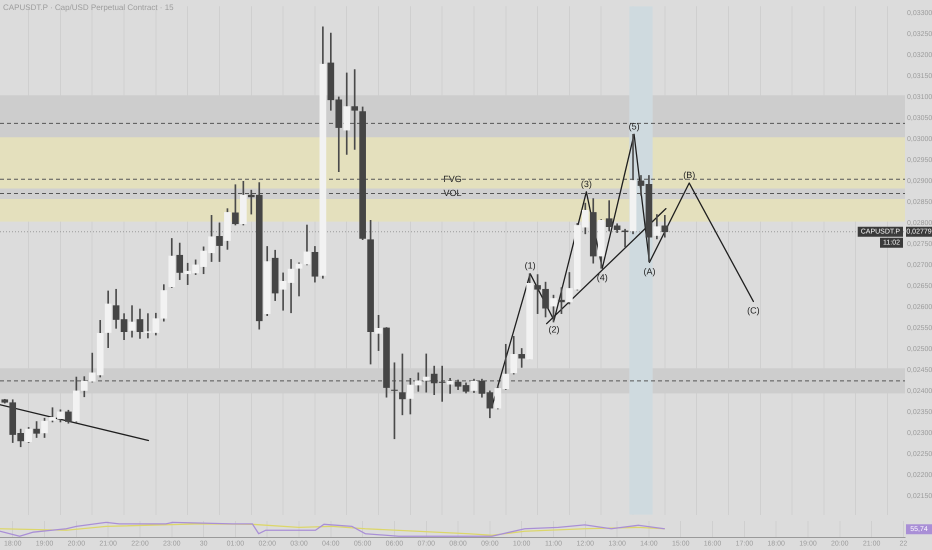 This screenshot has width=932, height=550. What do you see at coordinates (689, 175) in the screenshot?
I see `annotation: (B)` at bounding box center [689, 175].